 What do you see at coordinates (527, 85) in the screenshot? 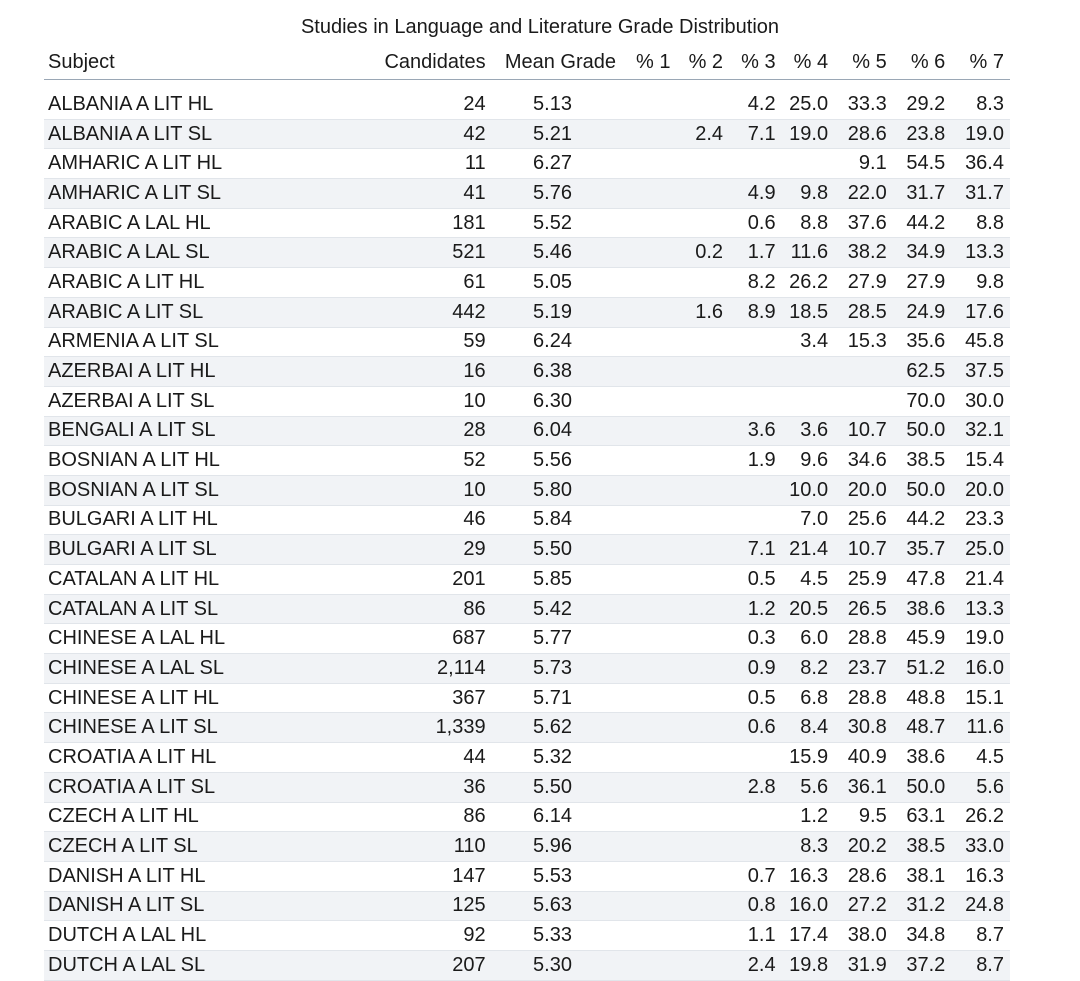
I see `header-spacer` at bounding box center [527, 85].